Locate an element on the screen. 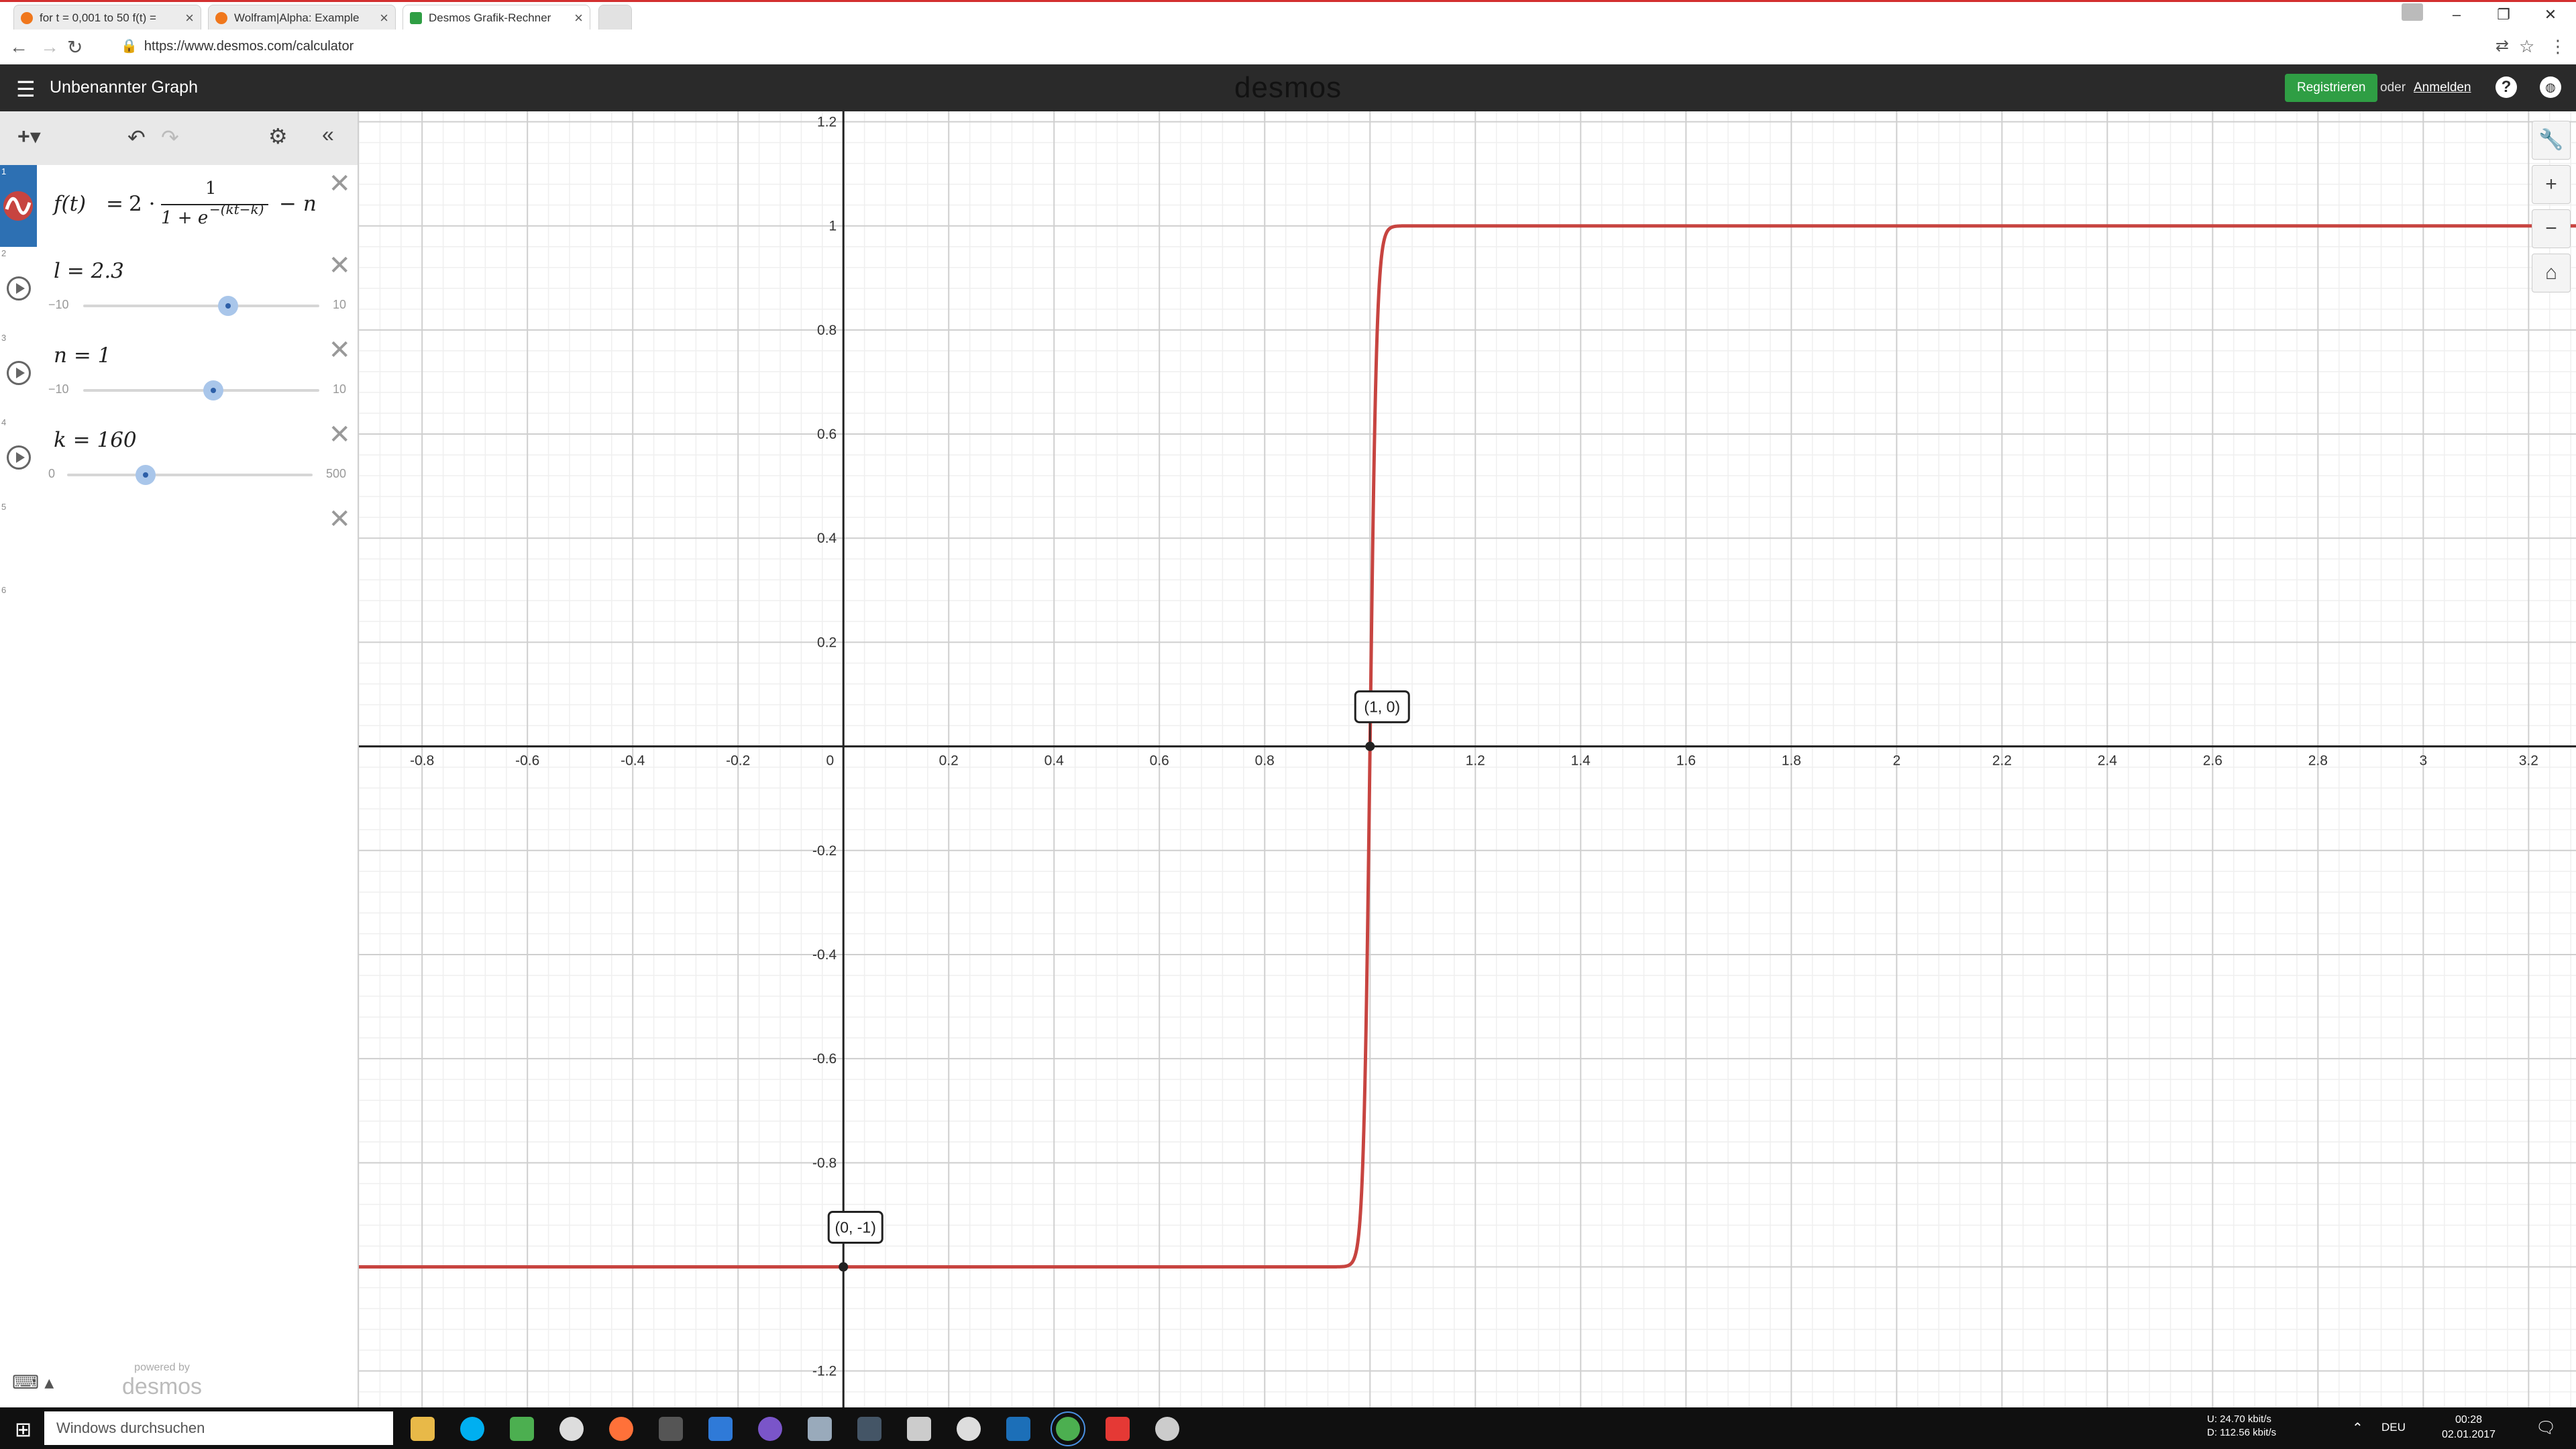  curve-color-icon is located at coordinates (18, 206).